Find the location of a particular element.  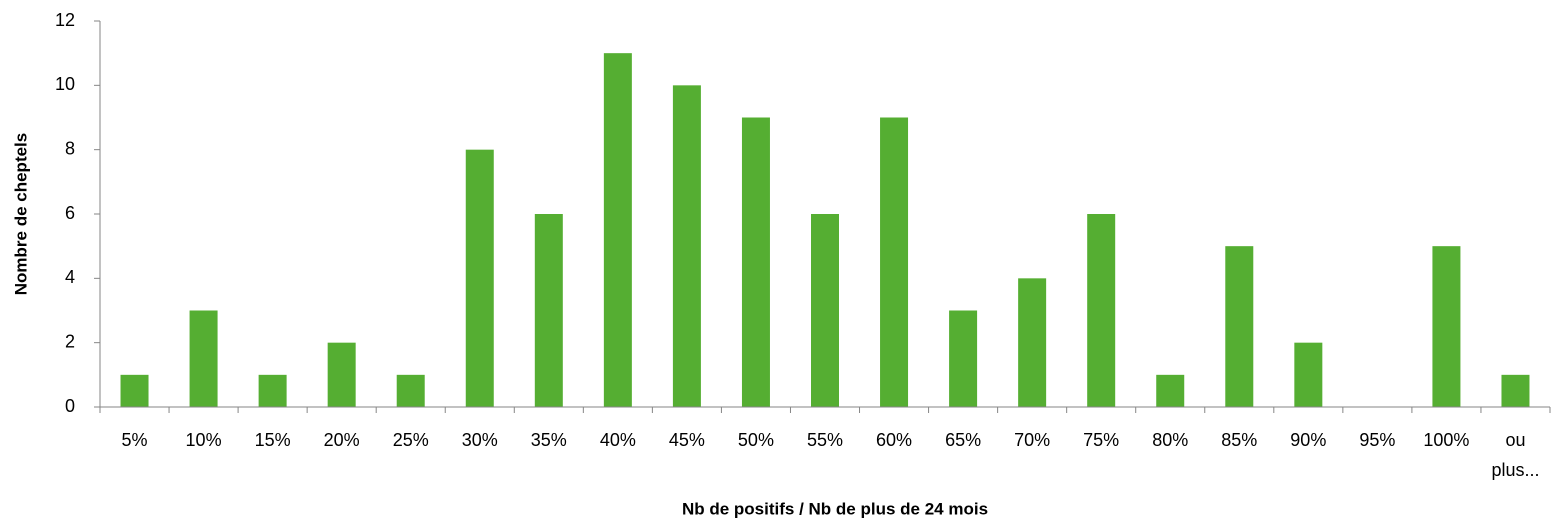

x-tick-label: 45% is located at coordinates (686, 440).